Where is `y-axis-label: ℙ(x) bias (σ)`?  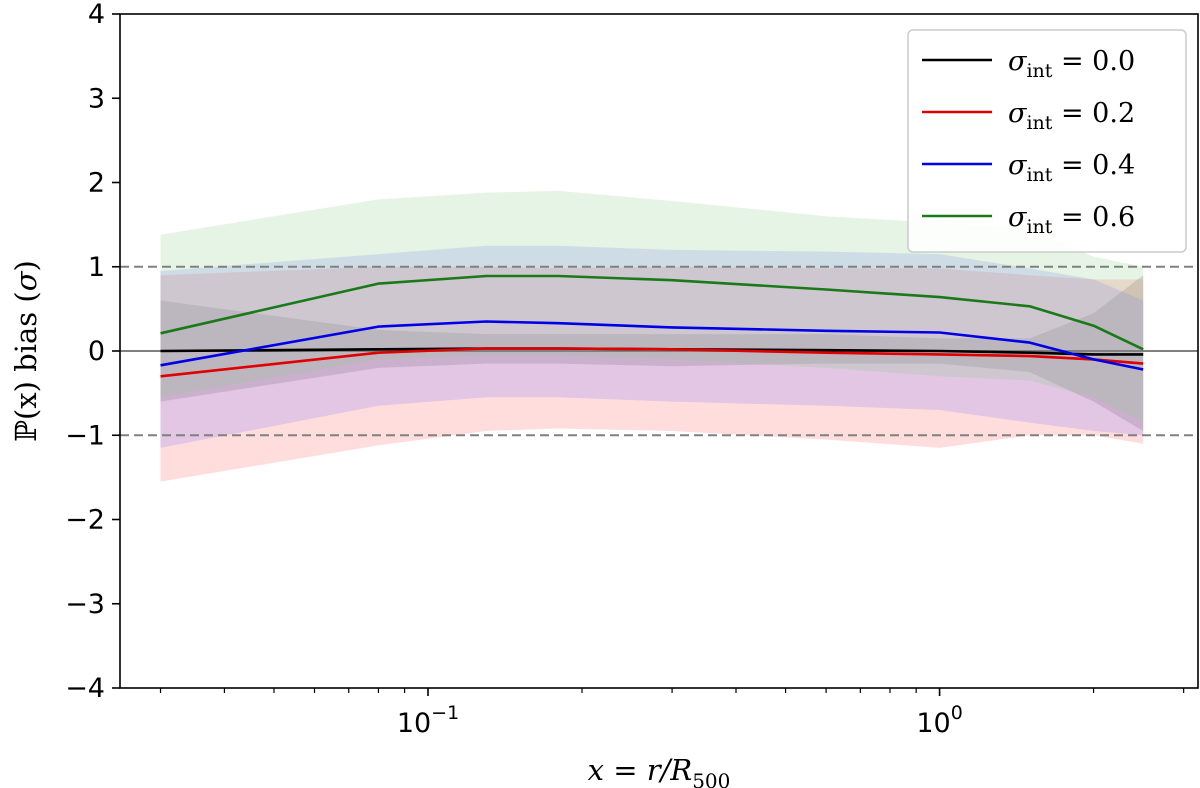
y-axis-label: ℙ(x) bias (σ) is located at coordinates (26, 351).